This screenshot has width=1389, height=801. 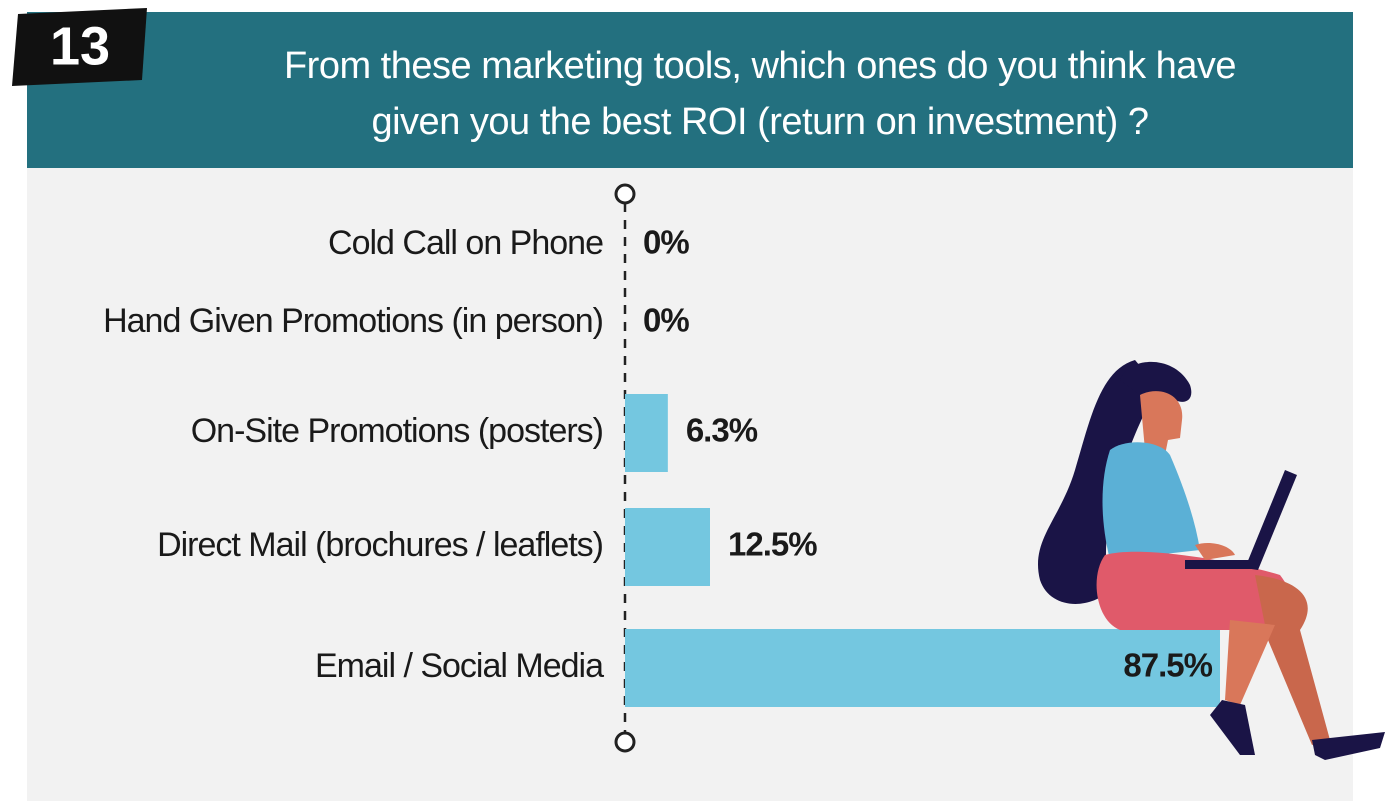 I want to click on category-label: Email / Social Media, so click(x=459, y=666).